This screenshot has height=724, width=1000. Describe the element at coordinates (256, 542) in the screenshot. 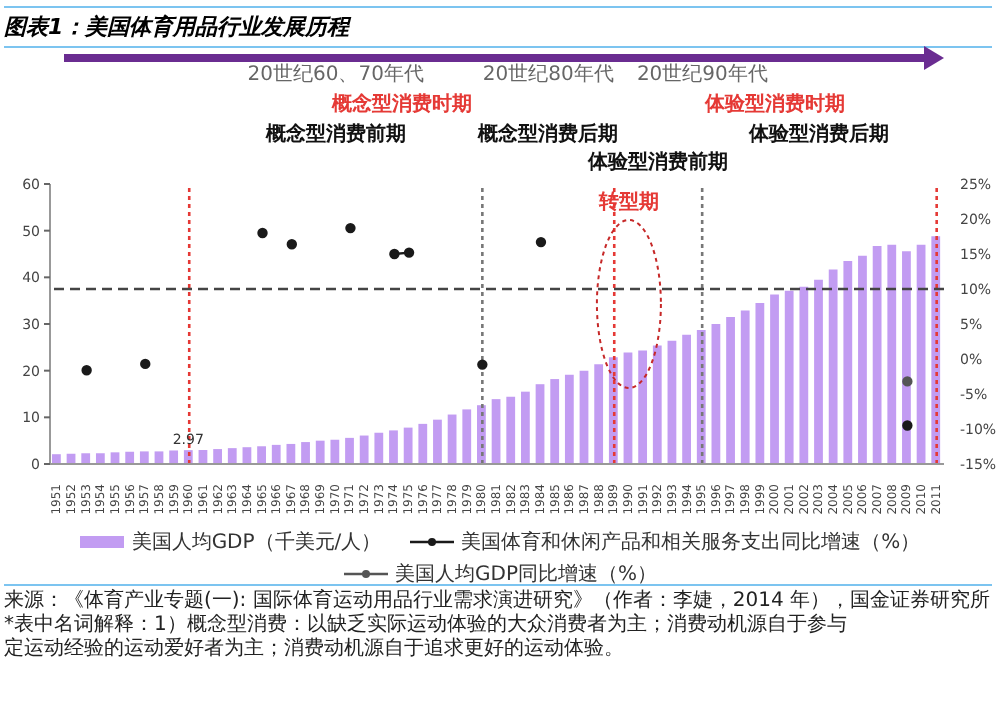

I see `legend-label: 美国人均GDP（千美元/人）` at that location.